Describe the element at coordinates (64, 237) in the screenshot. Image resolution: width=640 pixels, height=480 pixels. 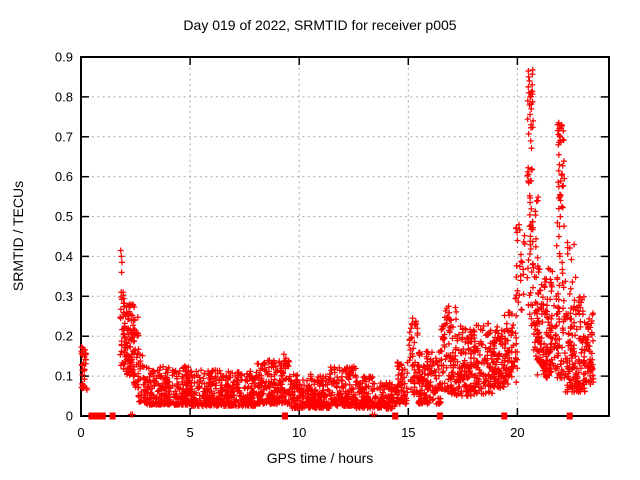
I see `y-tick-labels: 0 0.1 0.2 0.3 0.4 0.5 0.6 0.7 0.8 0.9` at that location.